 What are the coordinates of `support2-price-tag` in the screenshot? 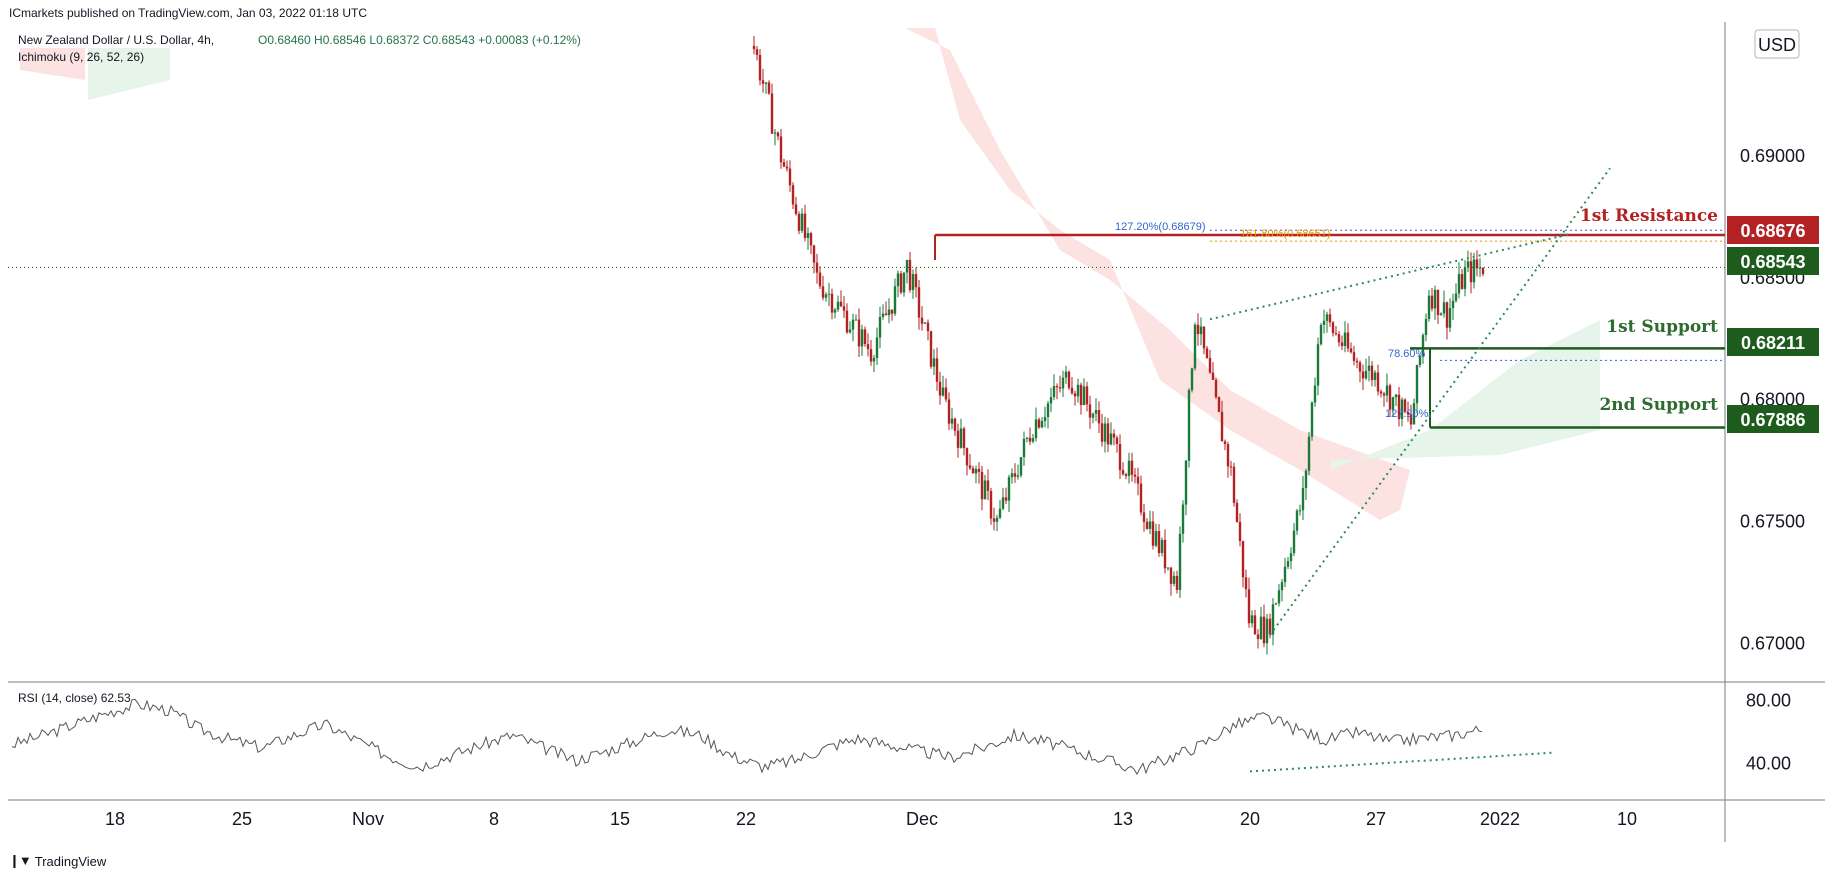 It's located at (1773, 419).